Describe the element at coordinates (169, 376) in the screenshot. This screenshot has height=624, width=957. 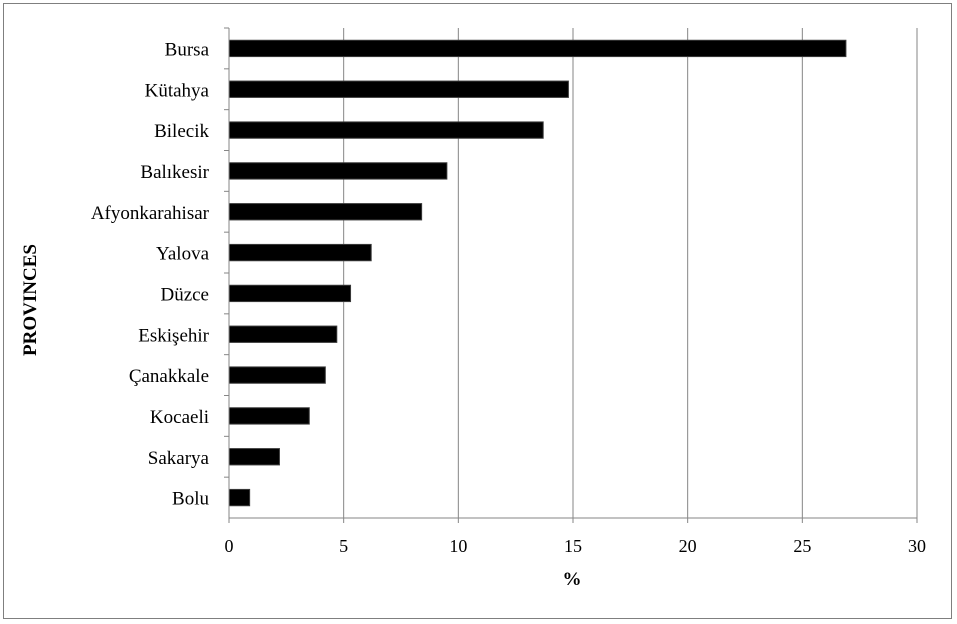
I see `category-label-8: Çanakkale` at that location.